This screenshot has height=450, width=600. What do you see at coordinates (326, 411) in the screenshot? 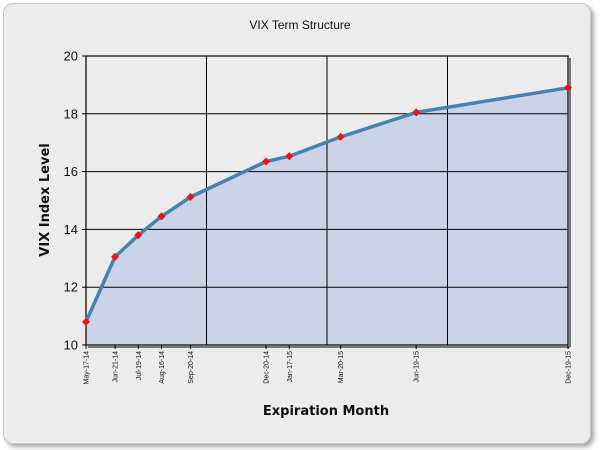
I see `x-axis-label: Expiration Month` at bounding box center [326, 411].